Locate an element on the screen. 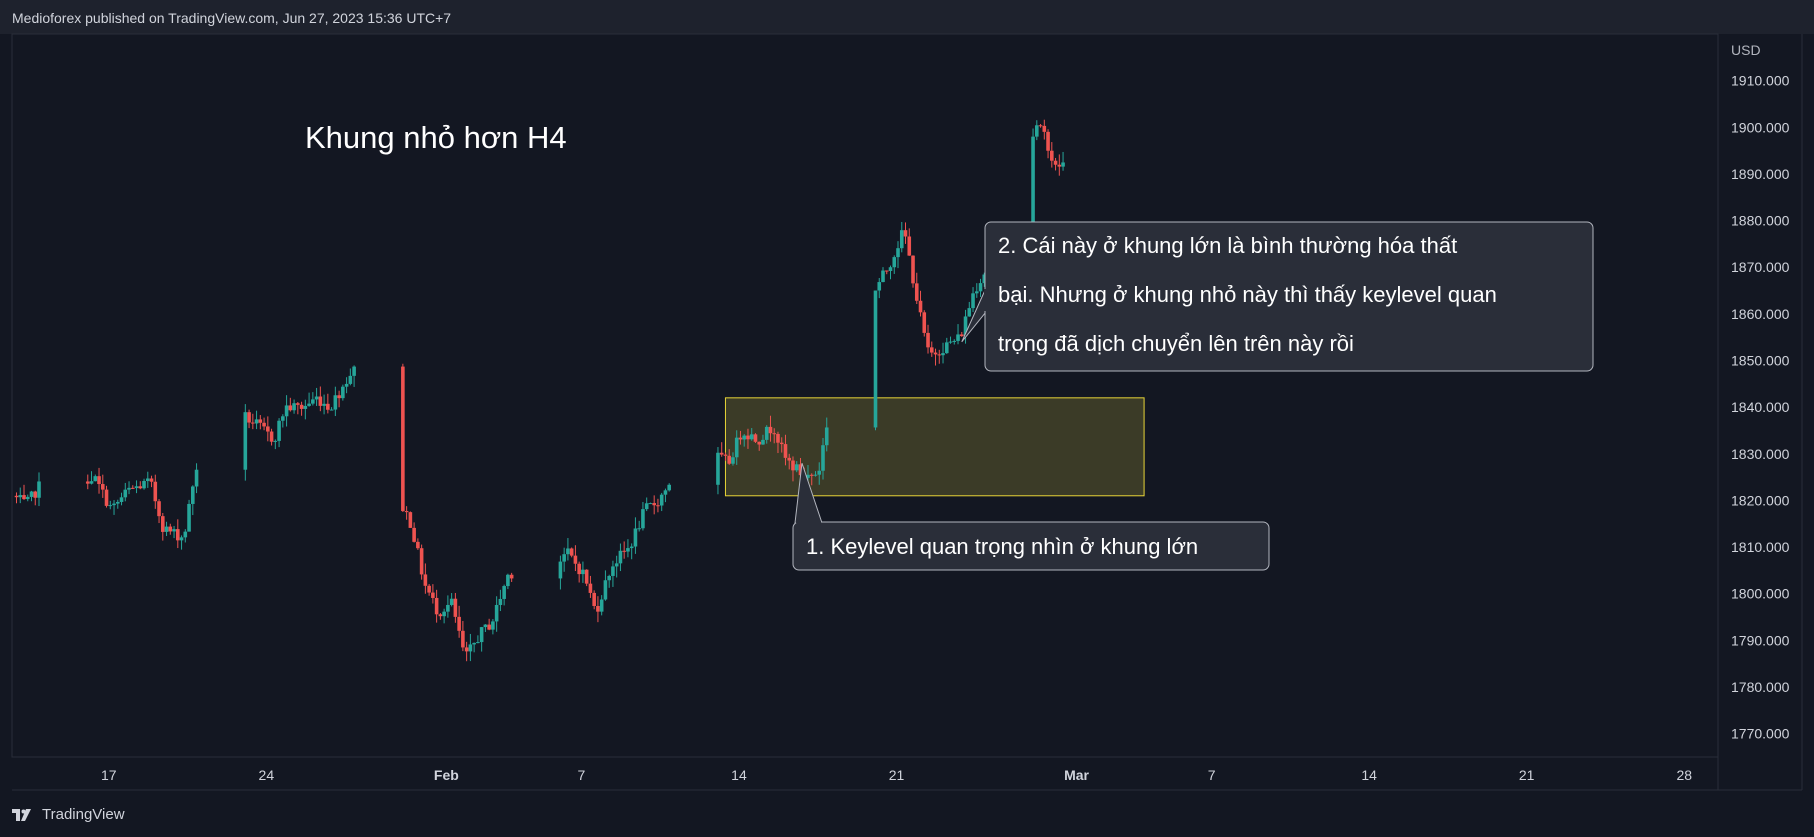  y-tick-label: 1810.000 is located at coordinates (1760, 547).